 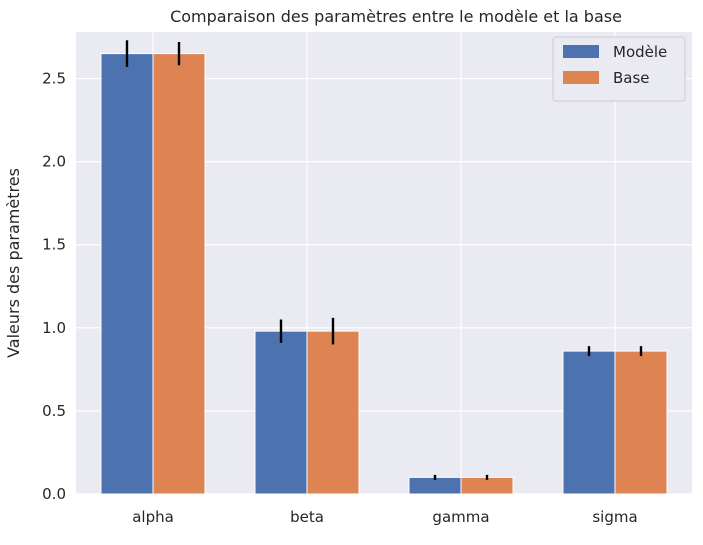 What do you see at coordinates (54, 494) in the screenshot?
I see `y-tick-label: 0.0` at bounding box center [54, 494].